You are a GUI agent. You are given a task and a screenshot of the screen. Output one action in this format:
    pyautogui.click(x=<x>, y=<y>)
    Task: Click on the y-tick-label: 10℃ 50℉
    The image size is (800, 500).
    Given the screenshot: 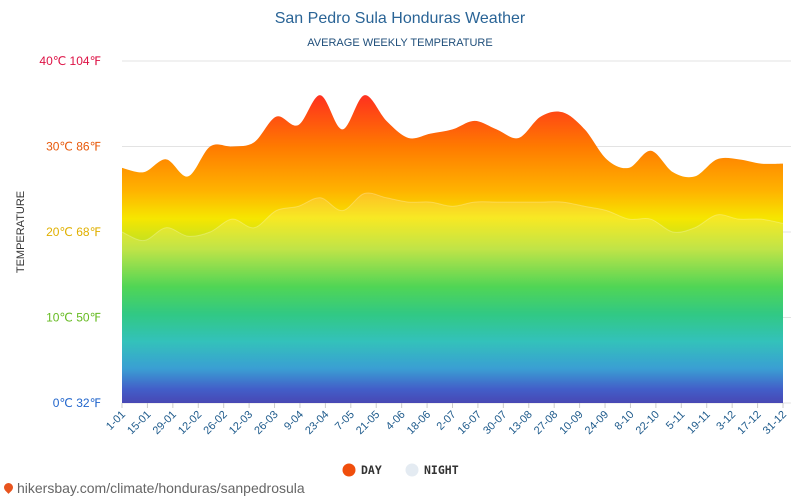 What is the action you would take?
    pyautogui.click(x=73, y=318)
    